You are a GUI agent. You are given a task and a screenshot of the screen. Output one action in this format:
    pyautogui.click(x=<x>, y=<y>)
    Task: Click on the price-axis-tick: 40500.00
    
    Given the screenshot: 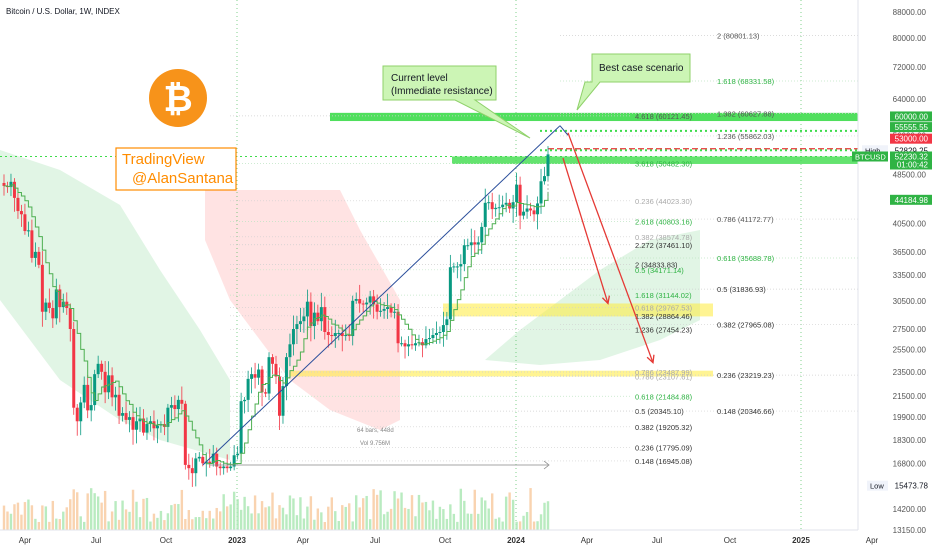 What is the action you would take?
    pyautogui.click(x=910, y=224)
    